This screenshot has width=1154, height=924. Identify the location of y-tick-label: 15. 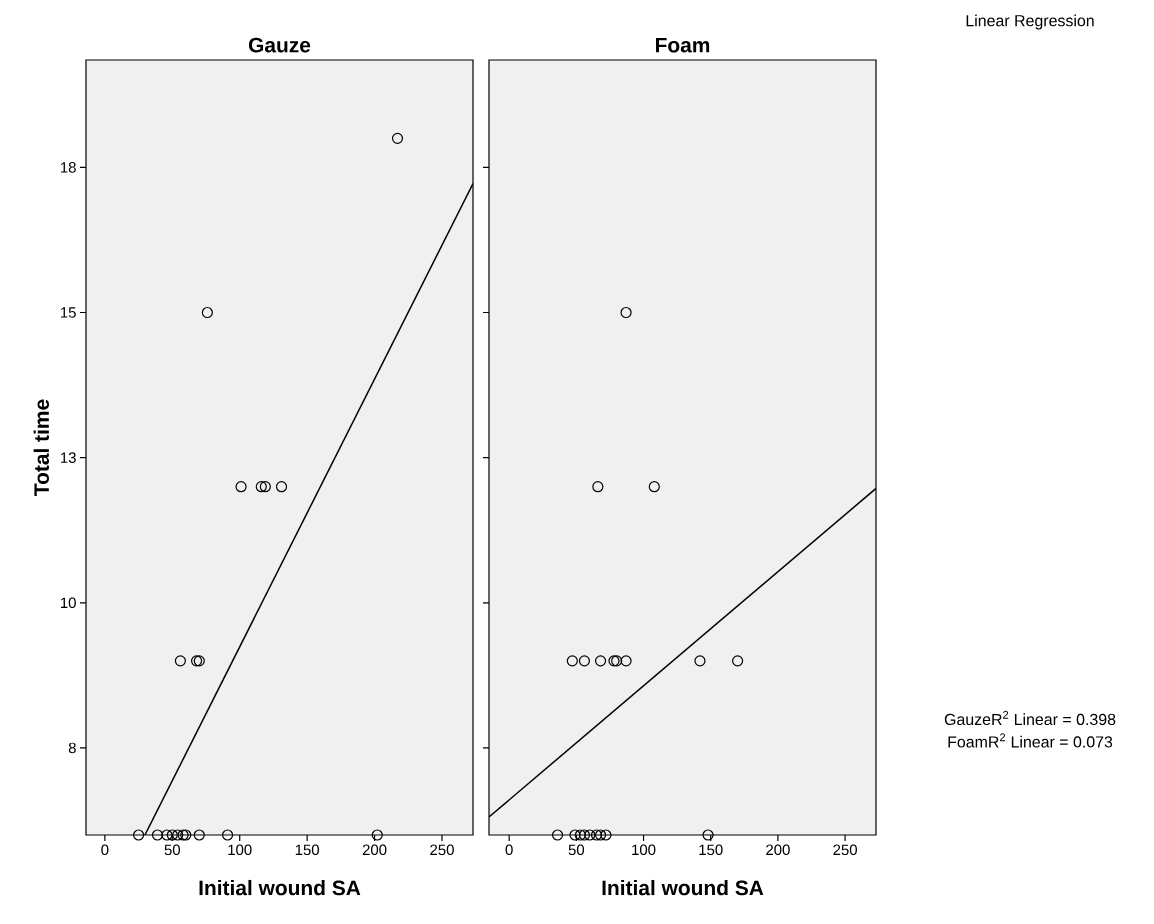
(68, 312).